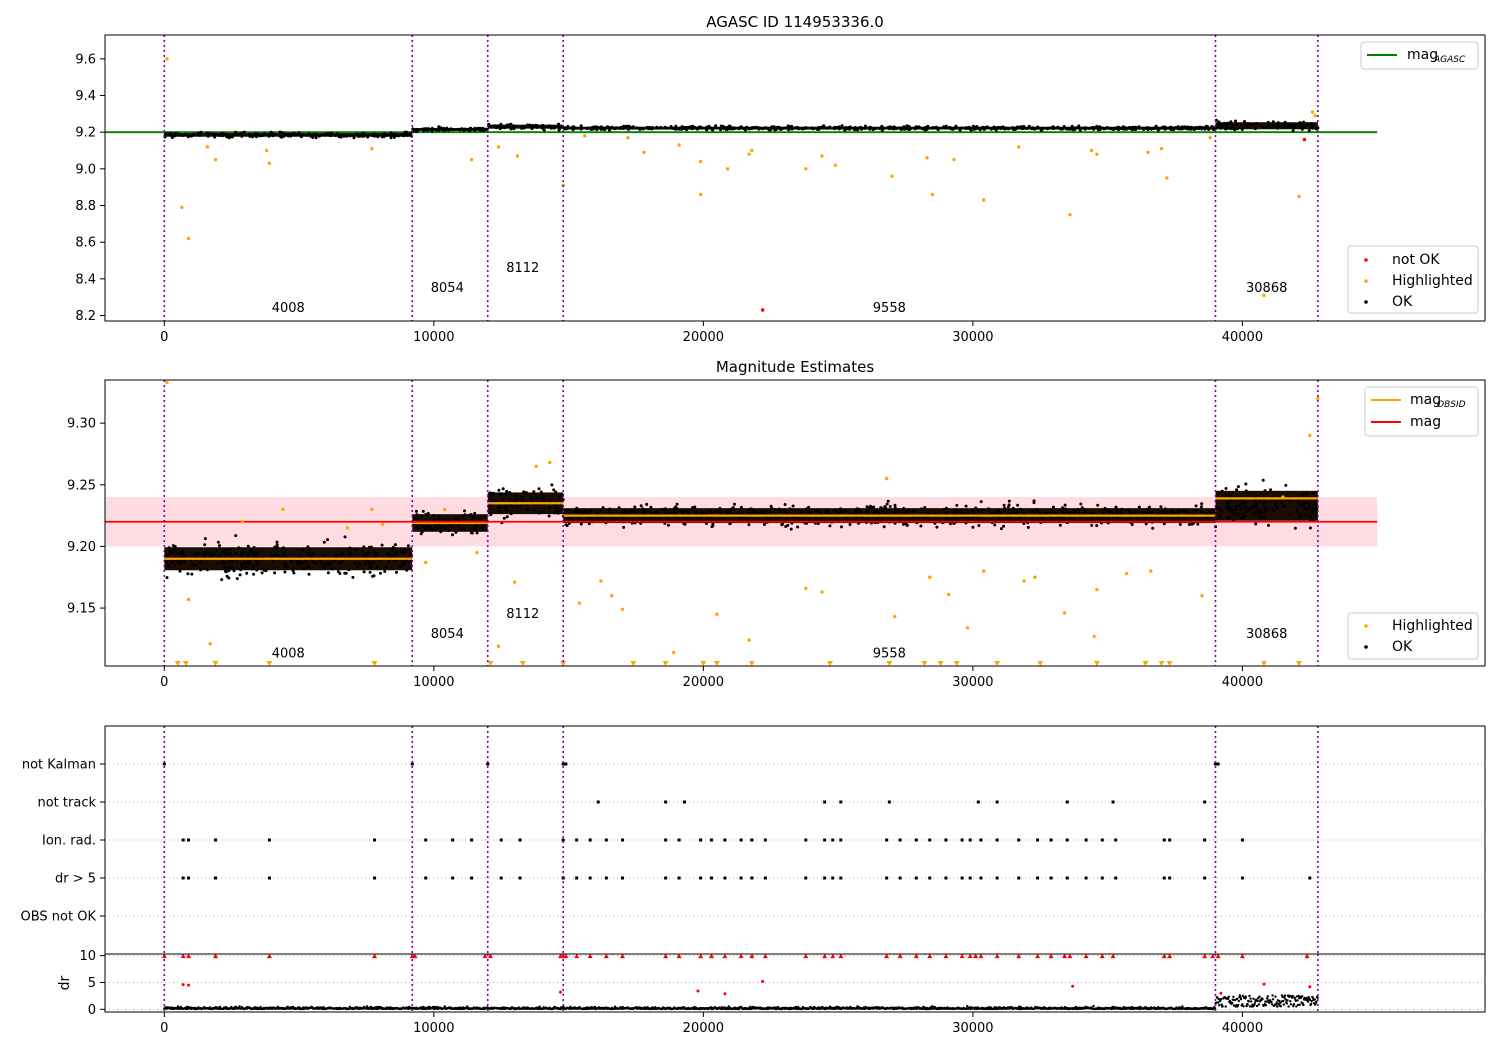 Image resolution: width=1500 pixels, height=1050 pixels. What do you see at coordinates (628, 137) in the screenshot?
I see `agasc-highlighted-point` at bounding box center [628, 137].